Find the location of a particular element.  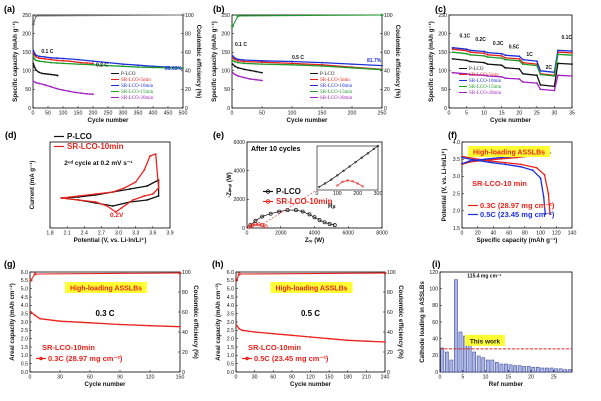

x-tick-label: 100 is located at coordinates (63, 114).